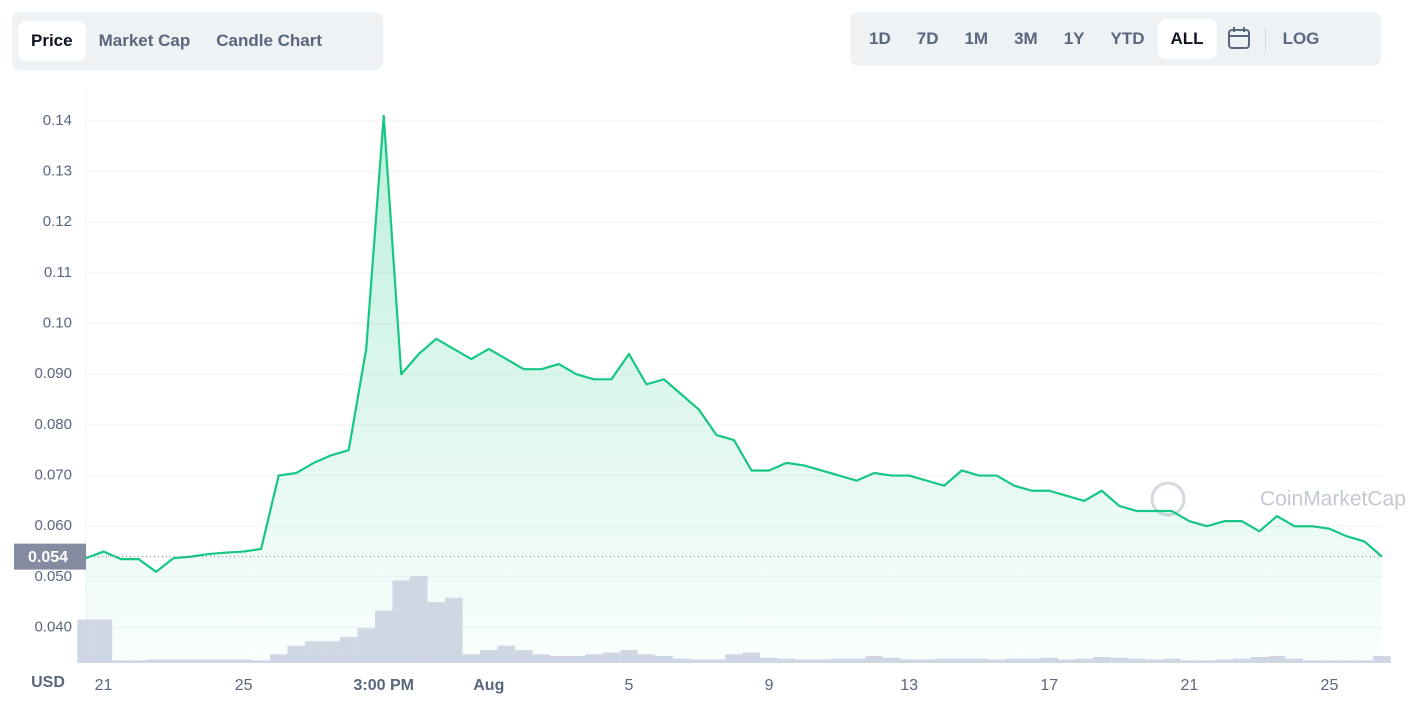  I want to click on y-tick-label: 0.10, so click(57, 323).